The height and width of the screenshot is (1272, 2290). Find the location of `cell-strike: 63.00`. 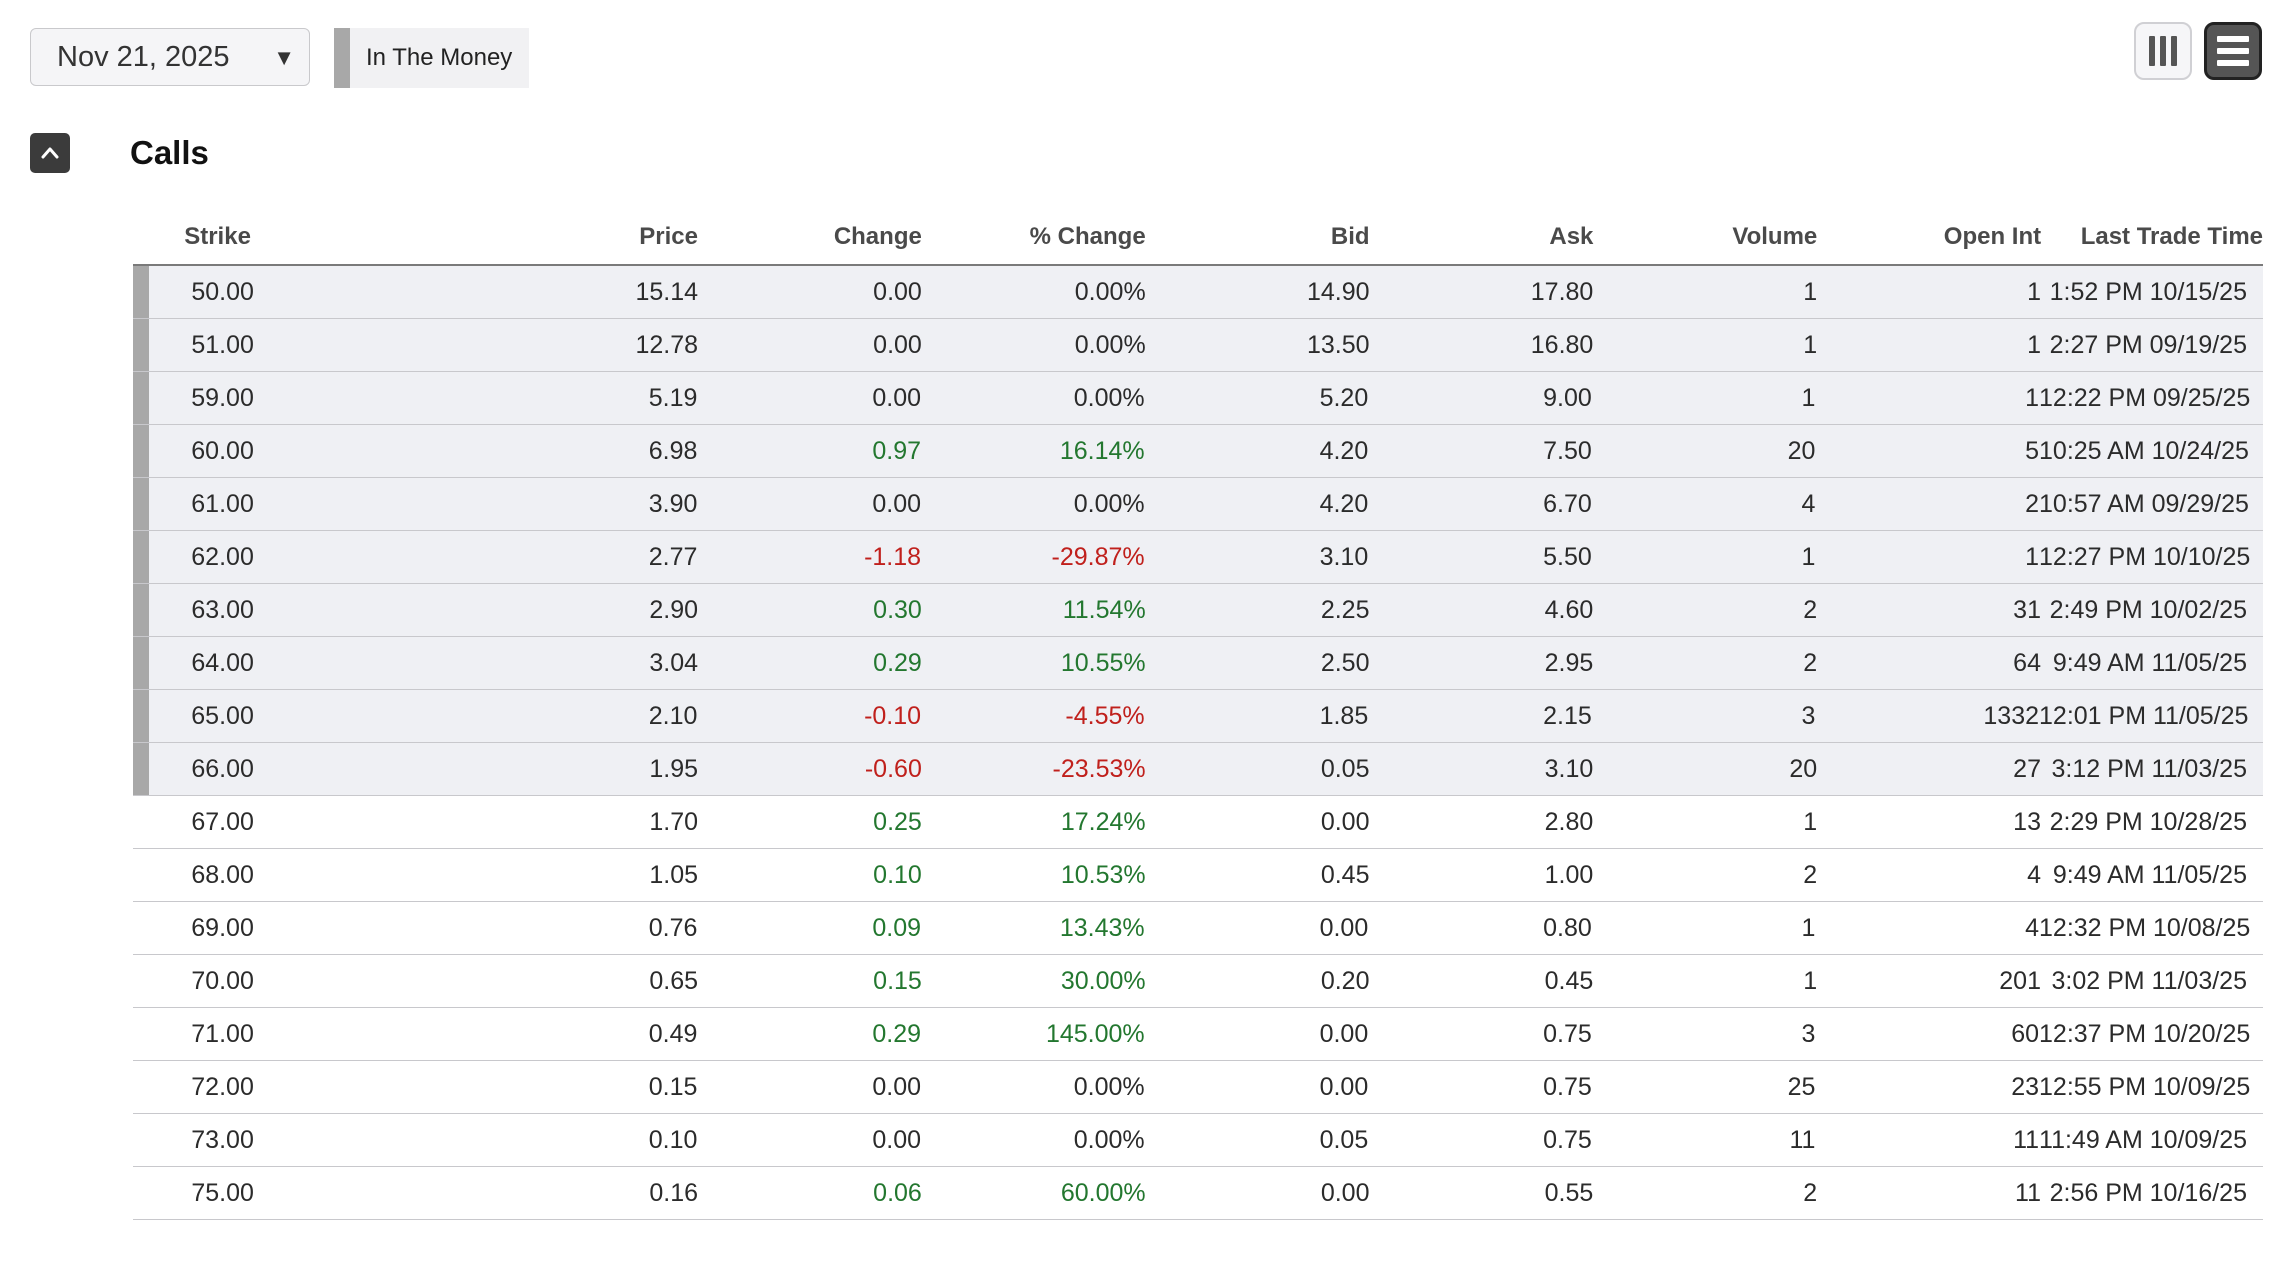

cell-strike: 63.00 is located at coordinates (222, 609).